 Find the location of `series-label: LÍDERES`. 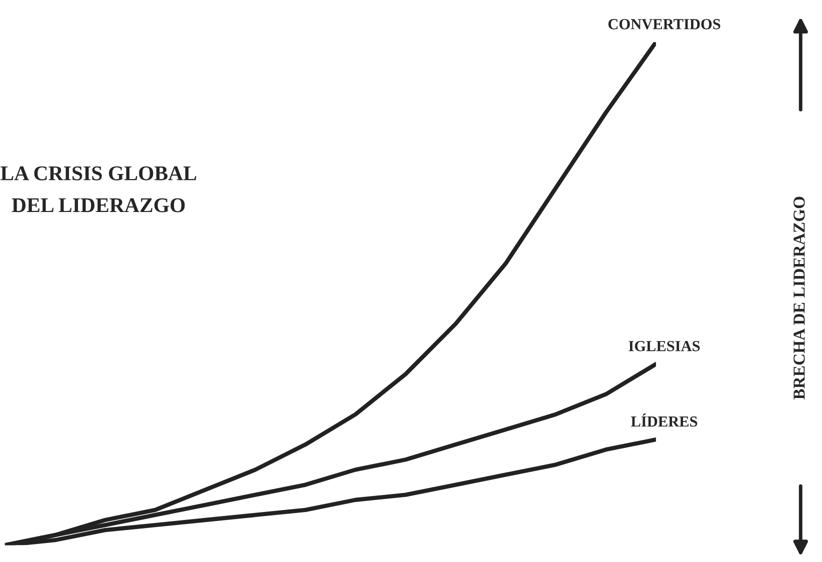

series-label: LÍDERES is located at coordinates (664, 420).